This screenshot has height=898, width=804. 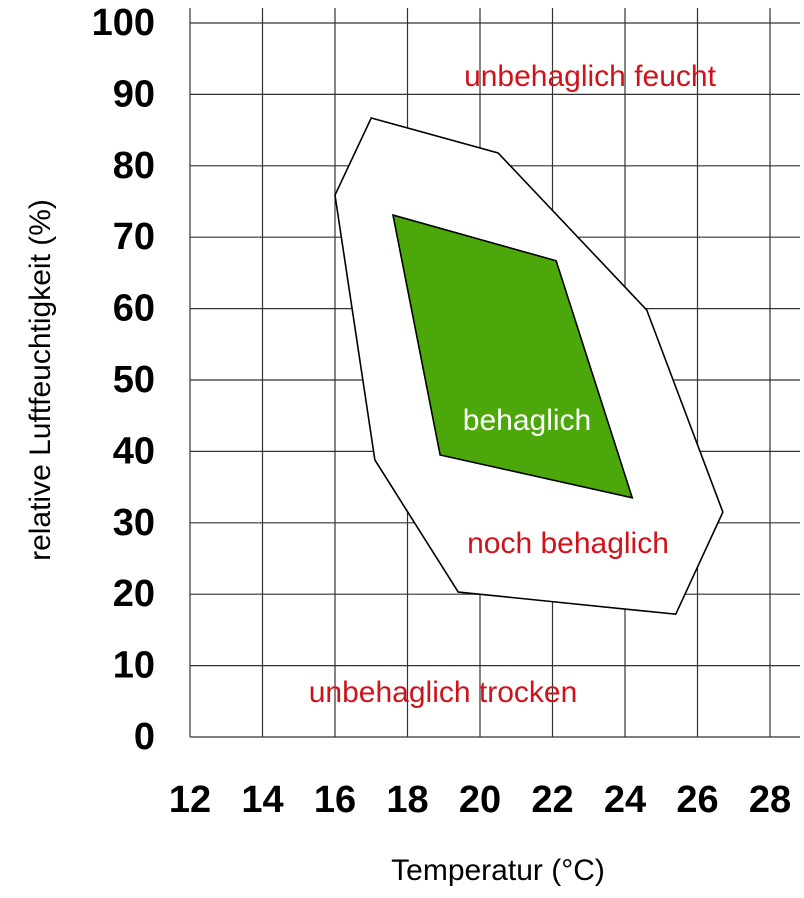 What do you see at coordinates (134, 237) in the screenshot?
I see `y-tick-label: 70` at bounding box center [134, 237].